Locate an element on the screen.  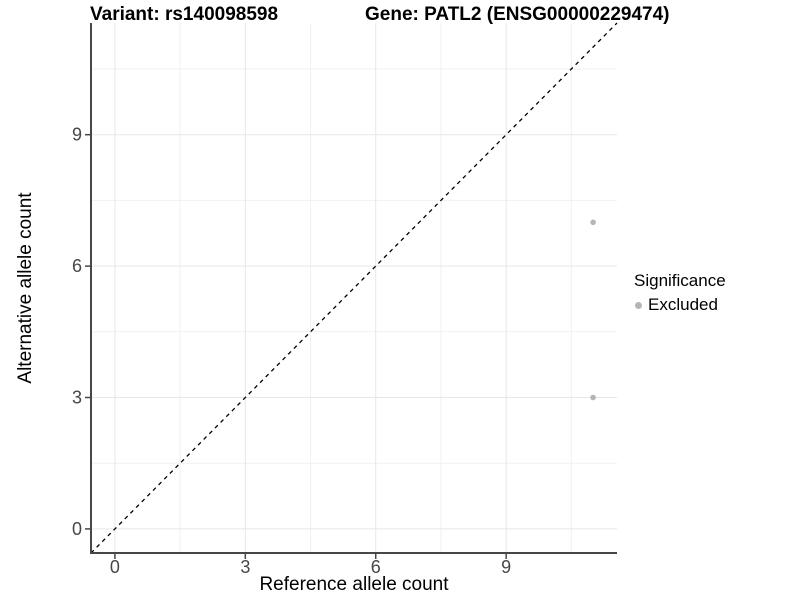
legend: Significance Excluded is located at coordinates (680, 293).